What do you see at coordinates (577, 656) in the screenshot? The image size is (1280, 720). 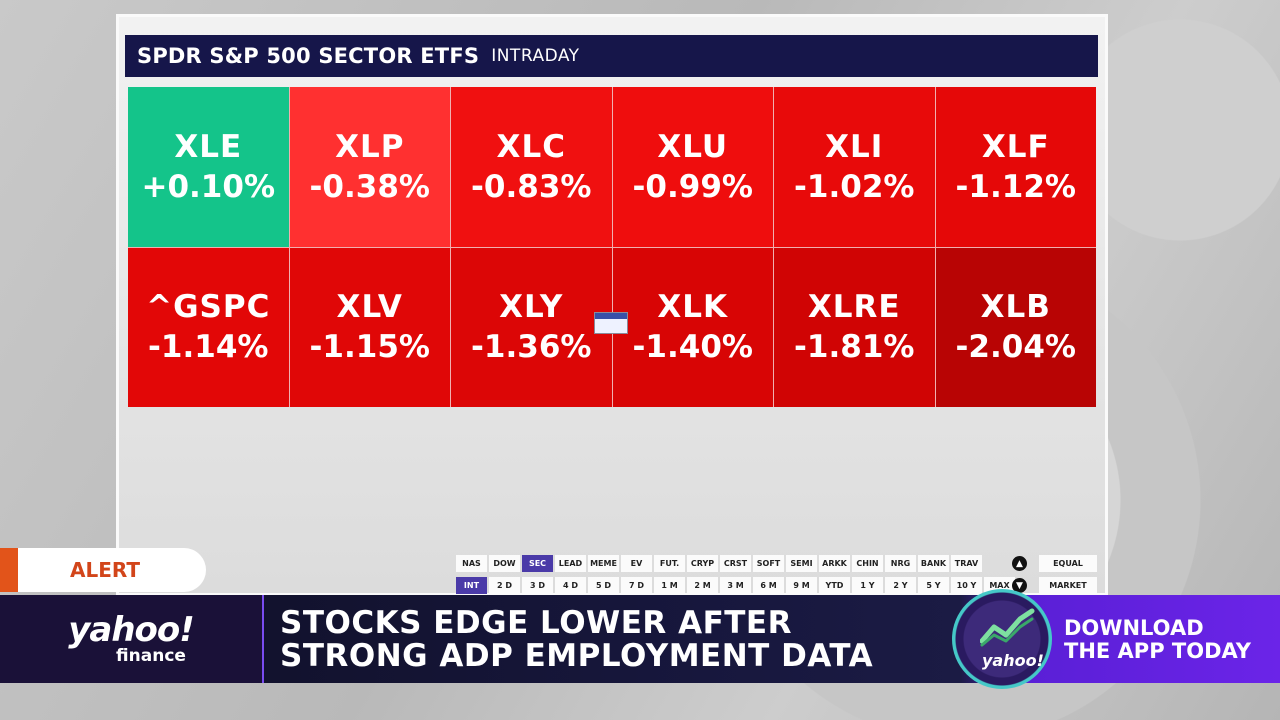 I see `headline-line-2: STRONG ADP EMPLOYMENT DATA` at bounding box center [577, 656].